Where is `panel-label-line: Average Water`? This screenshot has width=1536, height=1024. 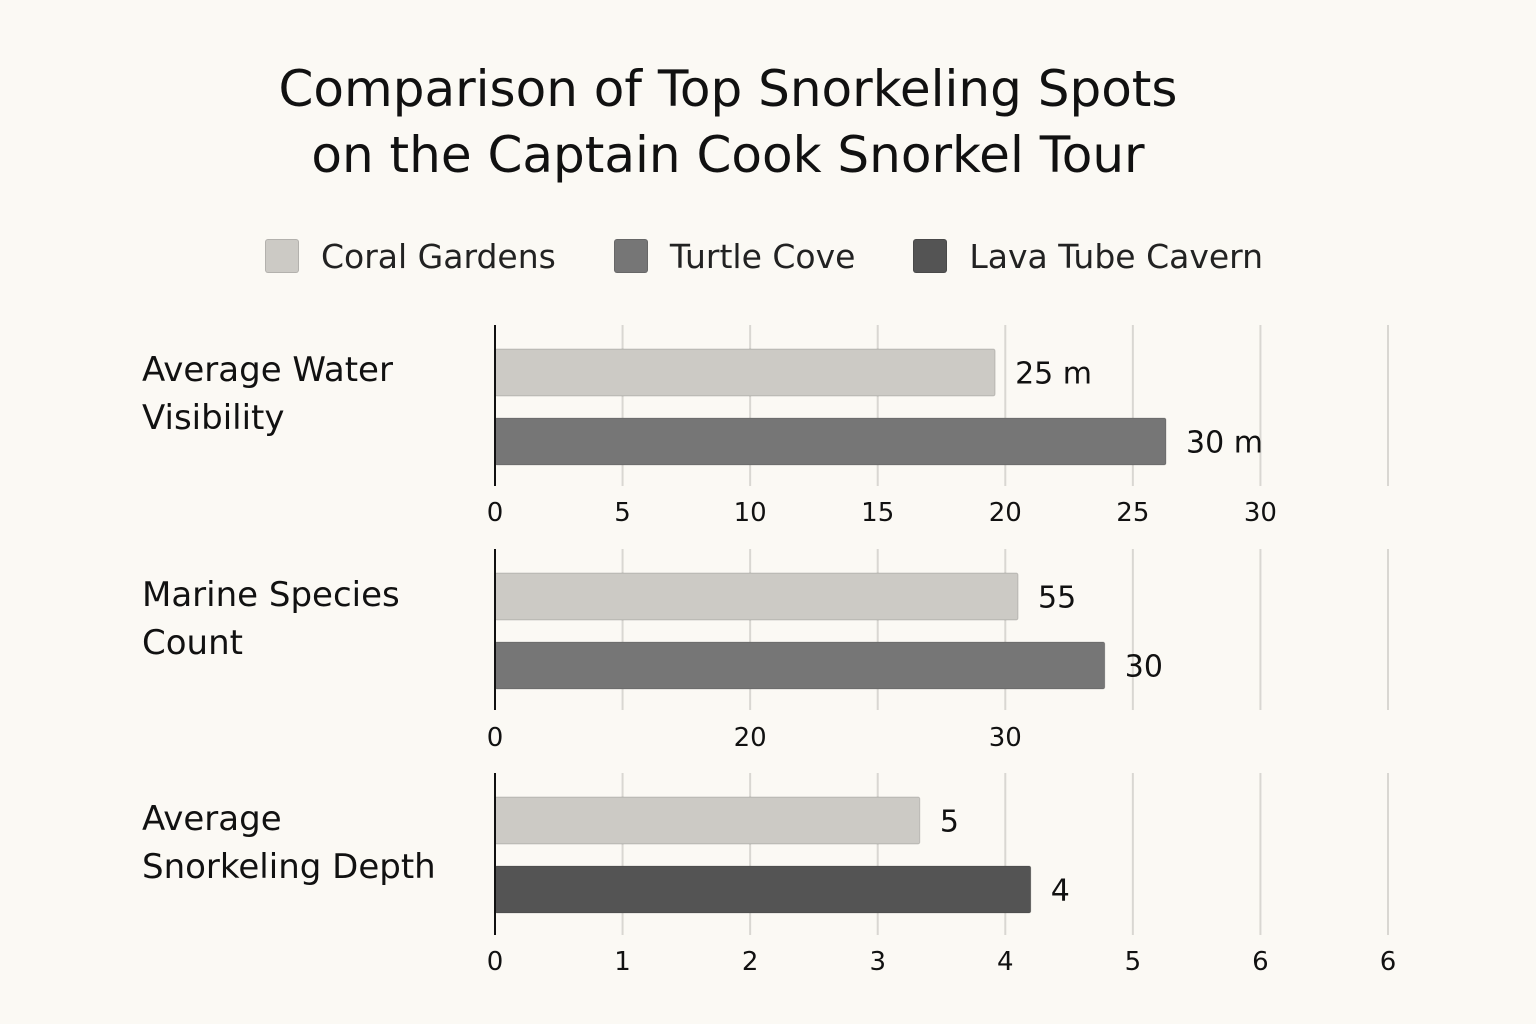 panel-label-line: Average Water is located at coordinates (267, 370).